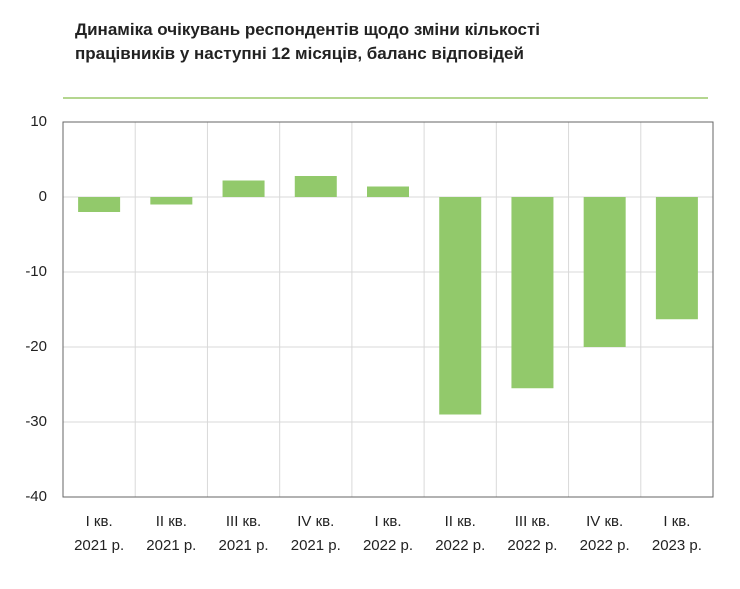 The height and width of the screenshot is (589, 740). What do you see at coordinates (36, 346) in the screenshot?
I see `y-tick-label: -20` at bounding box center [36, 346].